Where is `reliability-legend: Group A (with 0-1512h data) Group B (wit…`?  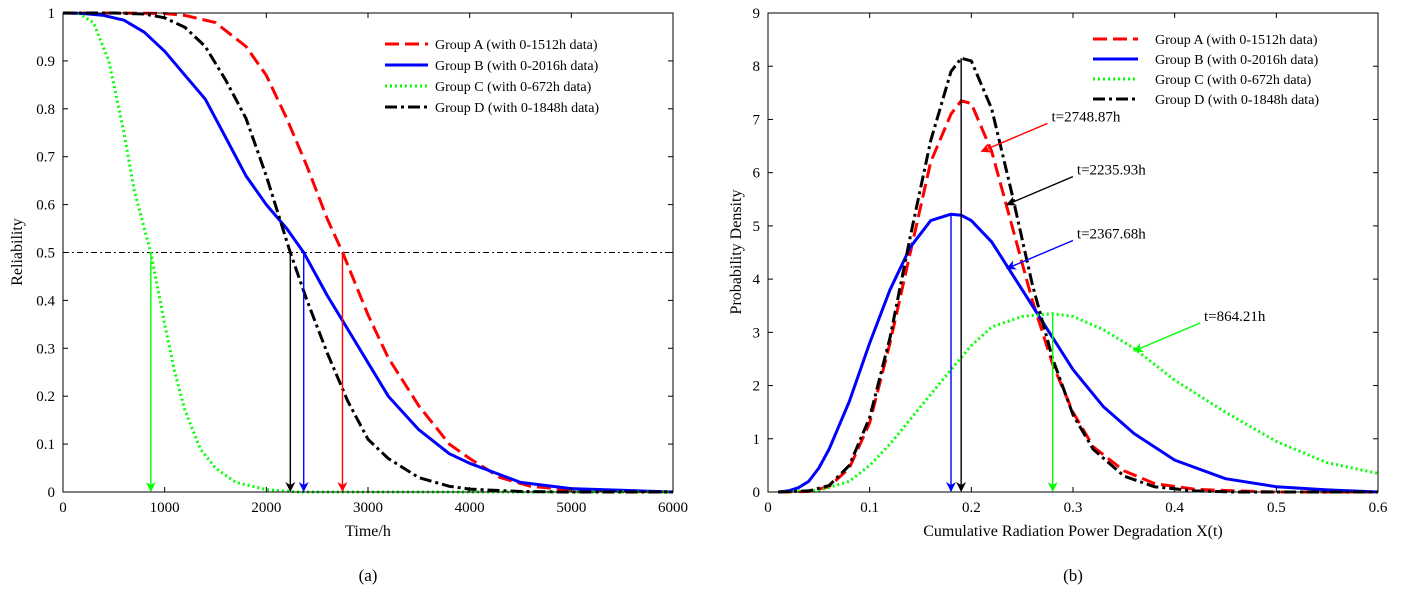
reliability-legend: Group A (with 0-1512h data) Group B (wit… is located at coordinates (492, 77).